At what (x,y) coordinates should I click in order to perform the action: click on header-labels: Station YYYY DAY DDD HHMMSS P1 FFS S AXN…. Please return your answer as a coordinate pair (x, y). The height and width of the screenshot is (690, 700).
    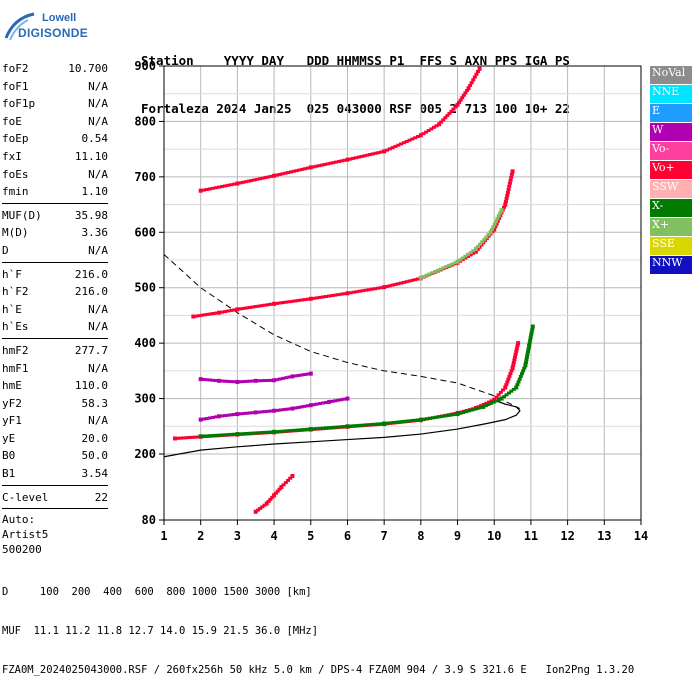
    Looking at the image, I should click on (355, 60).